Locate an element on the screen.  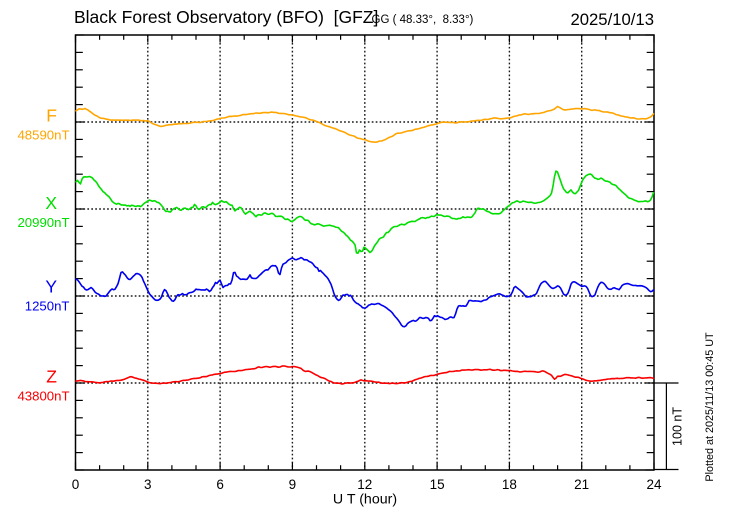
svg-text: 12 is located at coordinates (364, 484).